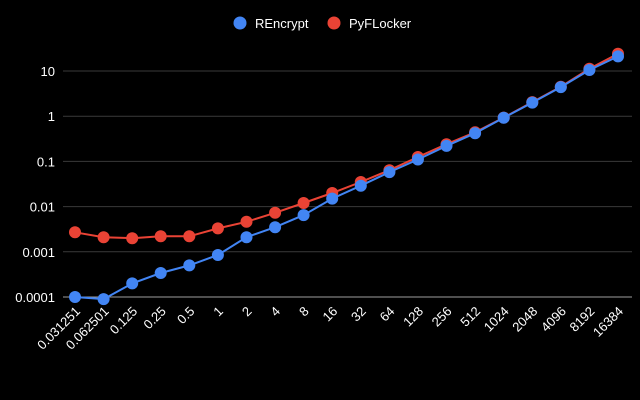  I want to click on y-tick-label: 0.0001, so click(35, 297).